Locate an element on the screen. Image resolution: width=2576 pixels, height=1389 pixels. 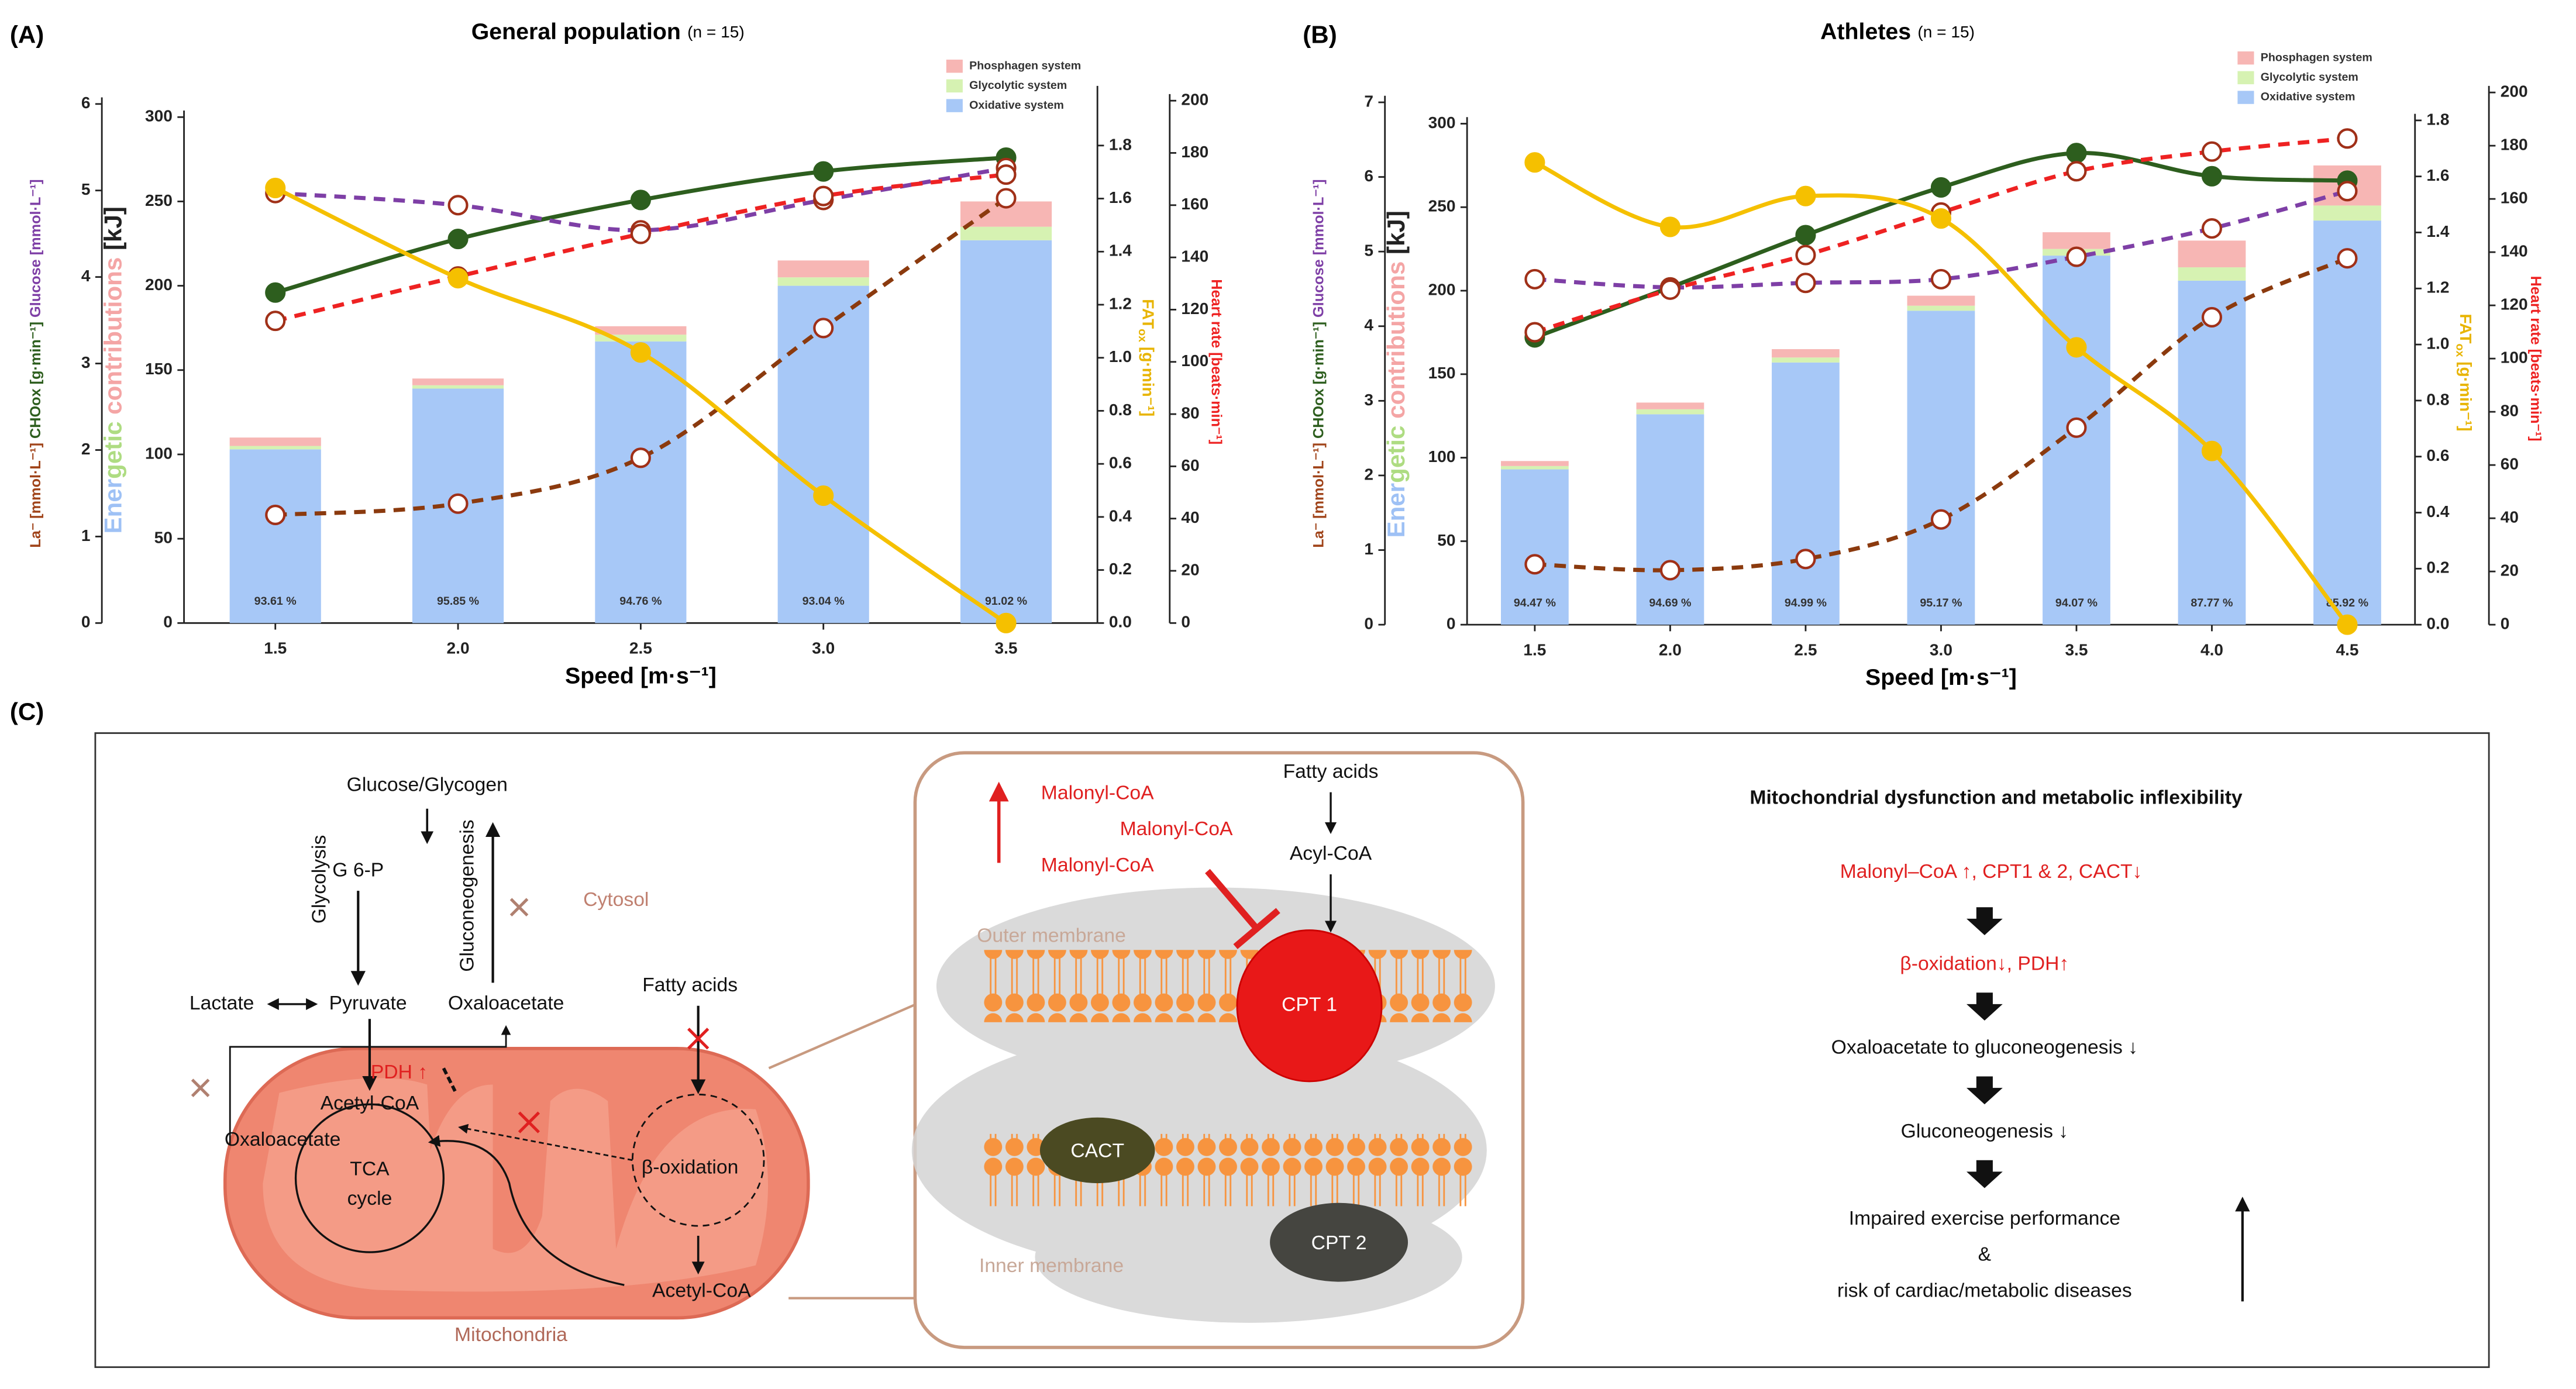
bar-label: 94.69 % is located at coordinates (1670, 603).